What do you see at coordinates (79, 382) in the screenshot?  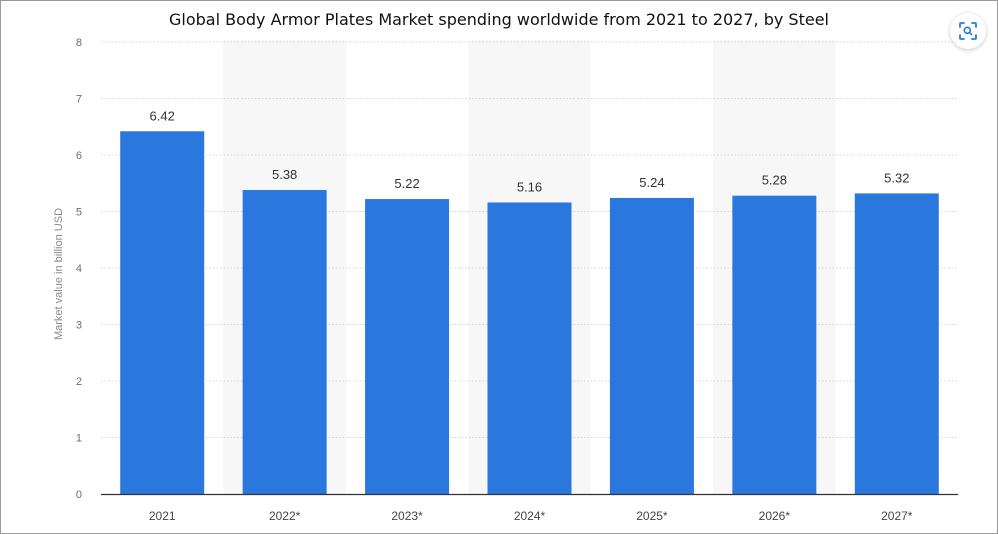 I see `y-tick-label: 2` at bounding box center [79, 382].